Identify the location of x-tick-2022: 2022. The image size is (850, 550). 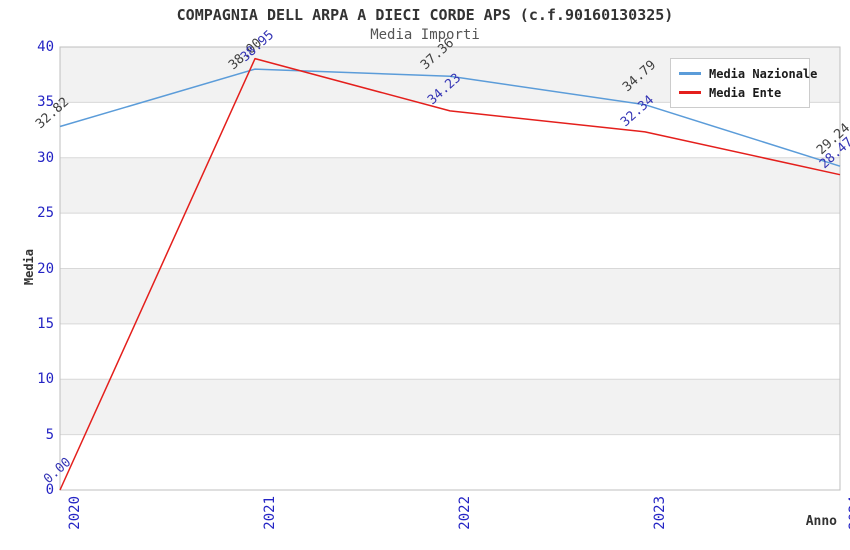
(465, 513).